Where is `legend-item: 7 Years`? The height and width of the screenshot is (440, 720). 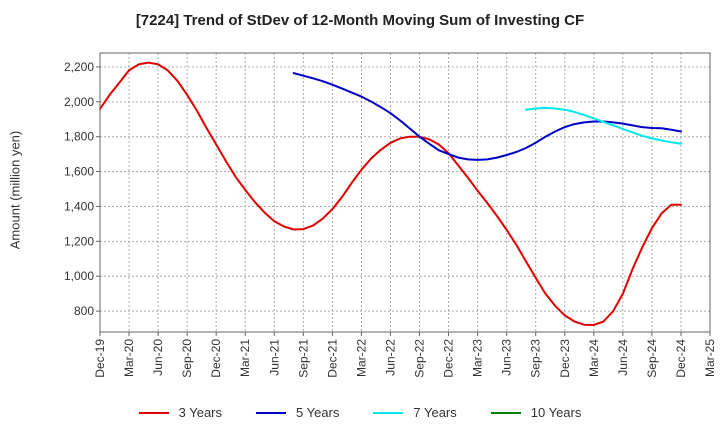
legend-item: 7 Years is located at coordinates (415, 412).